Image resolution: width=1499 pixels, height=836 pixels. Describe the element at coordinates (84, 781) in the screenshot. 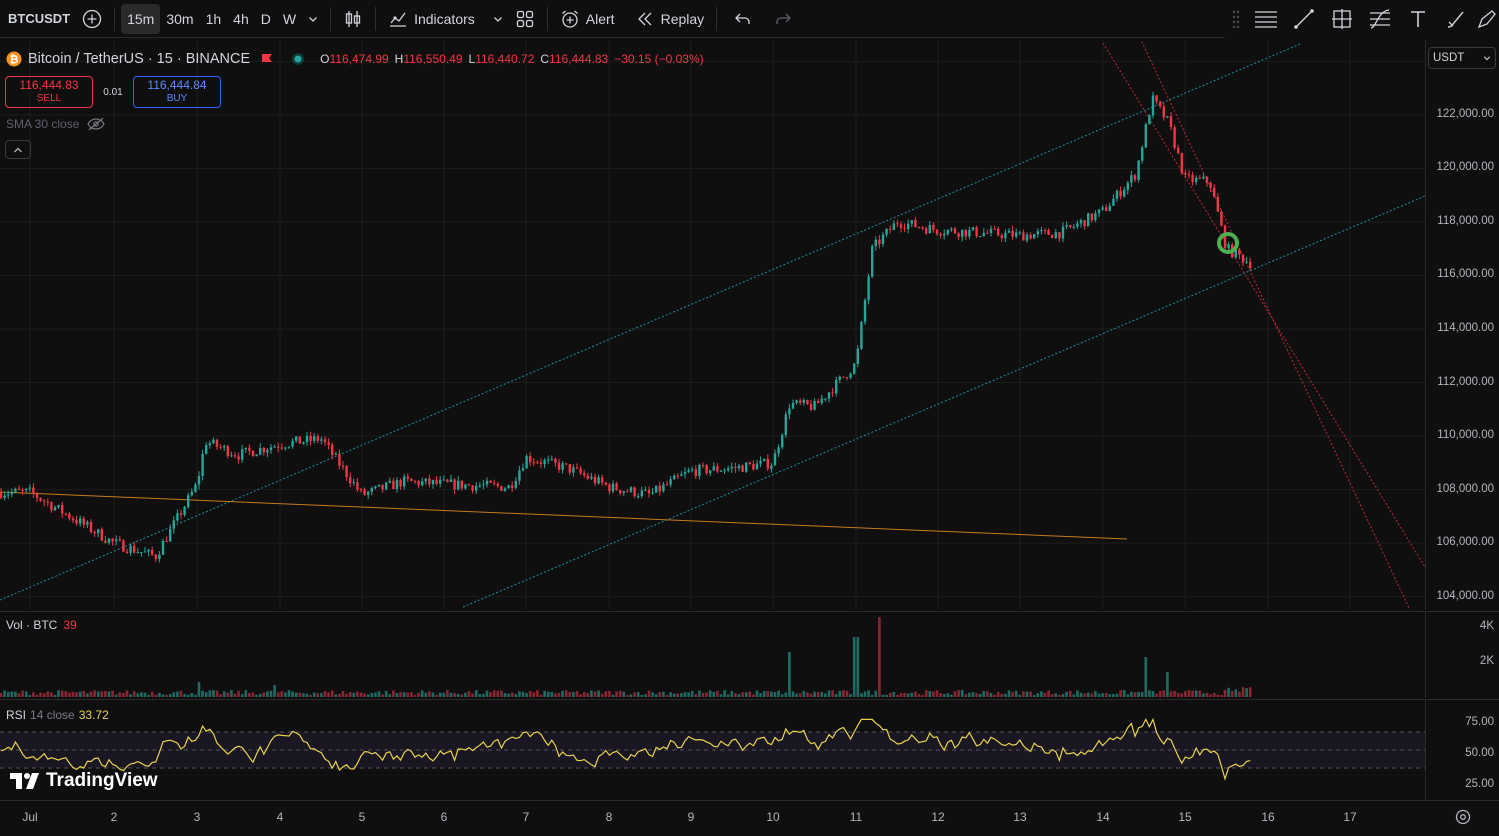

I see `tradingview-logo: TradingView` at that location.